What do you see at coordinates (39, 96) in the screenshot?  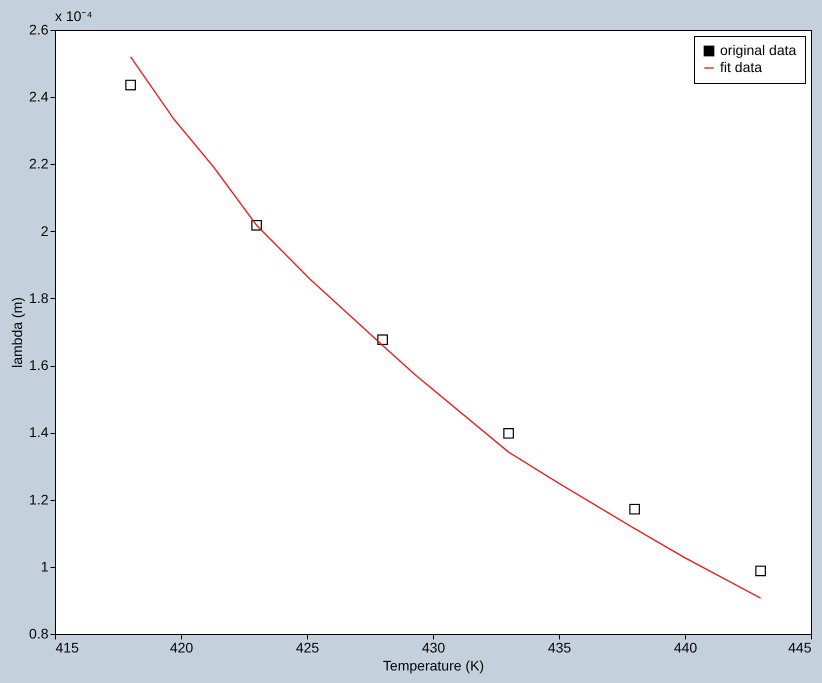 I see `y-tick-label: 2.4` at bounding box center [39, 96].